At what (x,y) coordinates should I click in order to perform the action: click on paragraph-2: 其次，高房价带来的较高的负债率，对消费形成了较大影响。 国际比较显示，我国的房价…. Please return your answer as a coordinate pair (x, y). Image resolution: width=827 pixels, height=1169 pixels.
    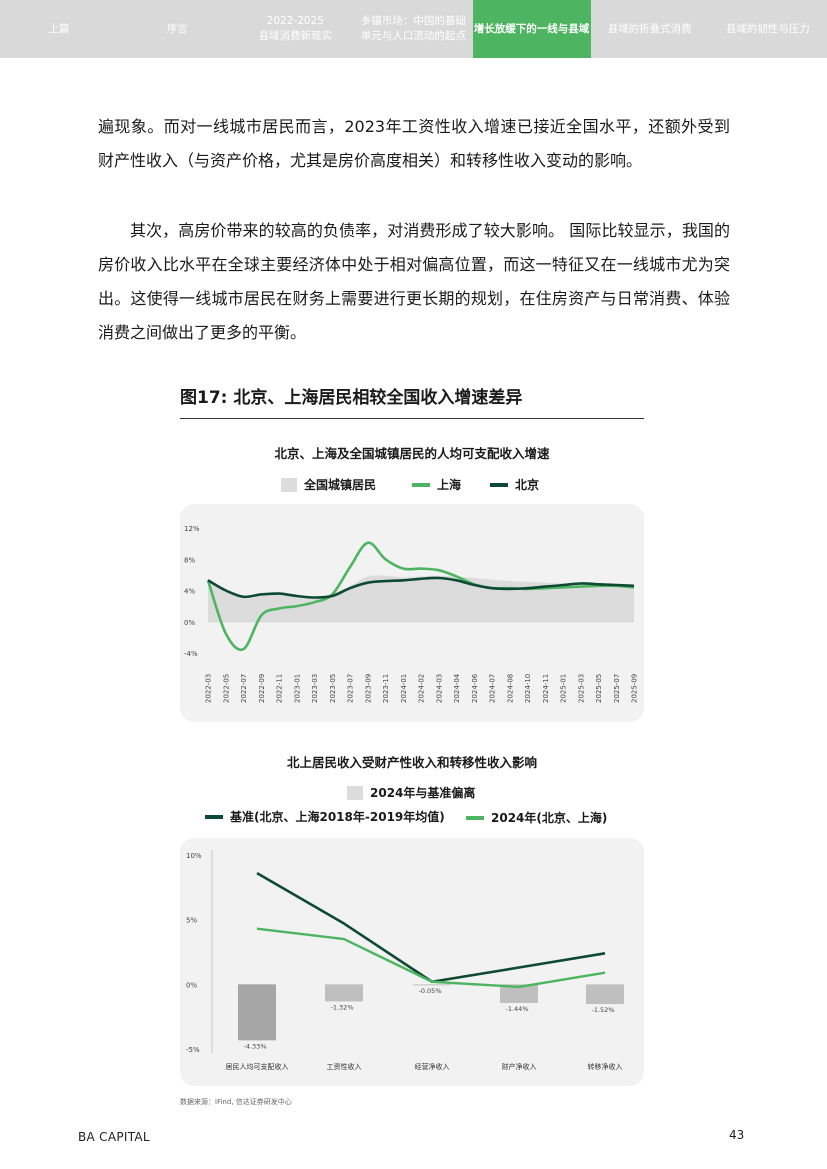
    Looking at the image, I should click on (414, 281).